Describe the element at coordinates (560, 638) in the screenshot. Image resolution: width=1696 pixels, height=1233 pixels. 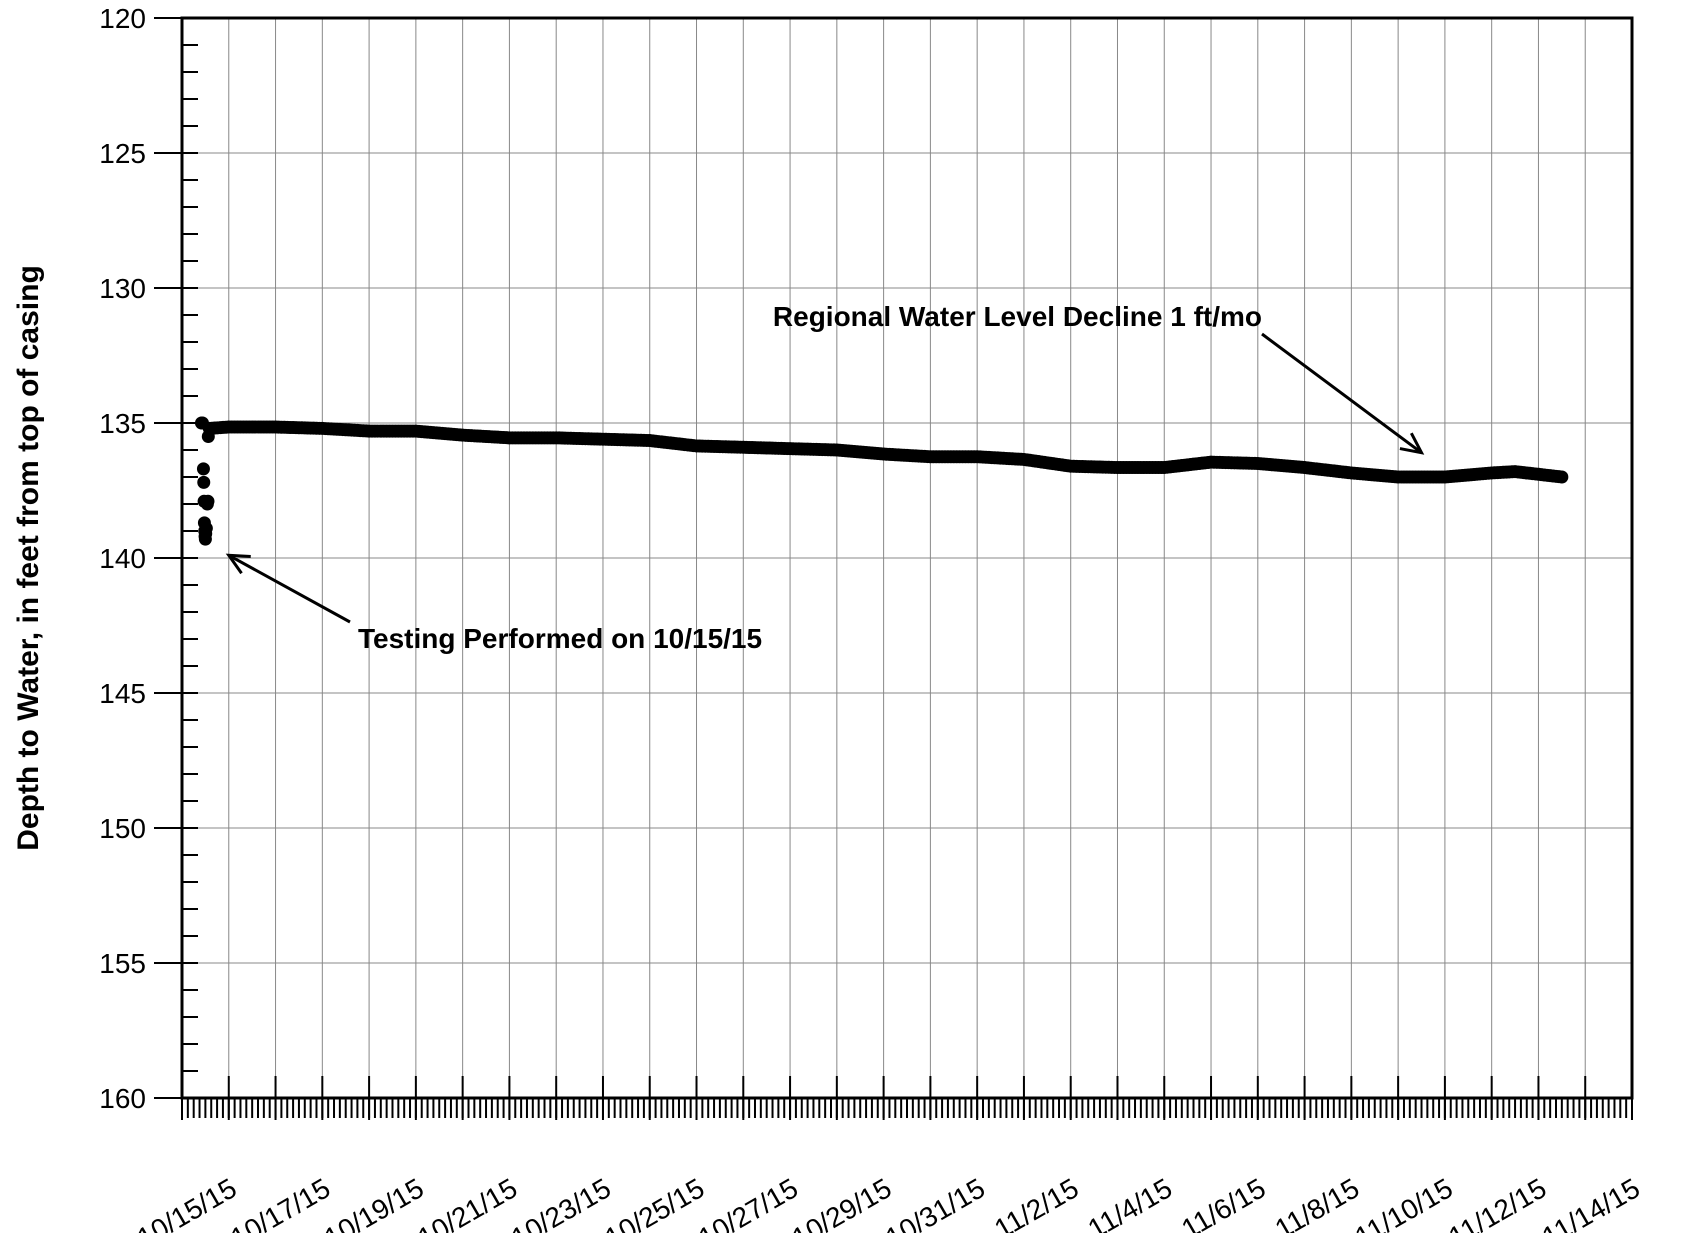
I see `annotation-label: Testing Performed on 10/15/15` at that location.